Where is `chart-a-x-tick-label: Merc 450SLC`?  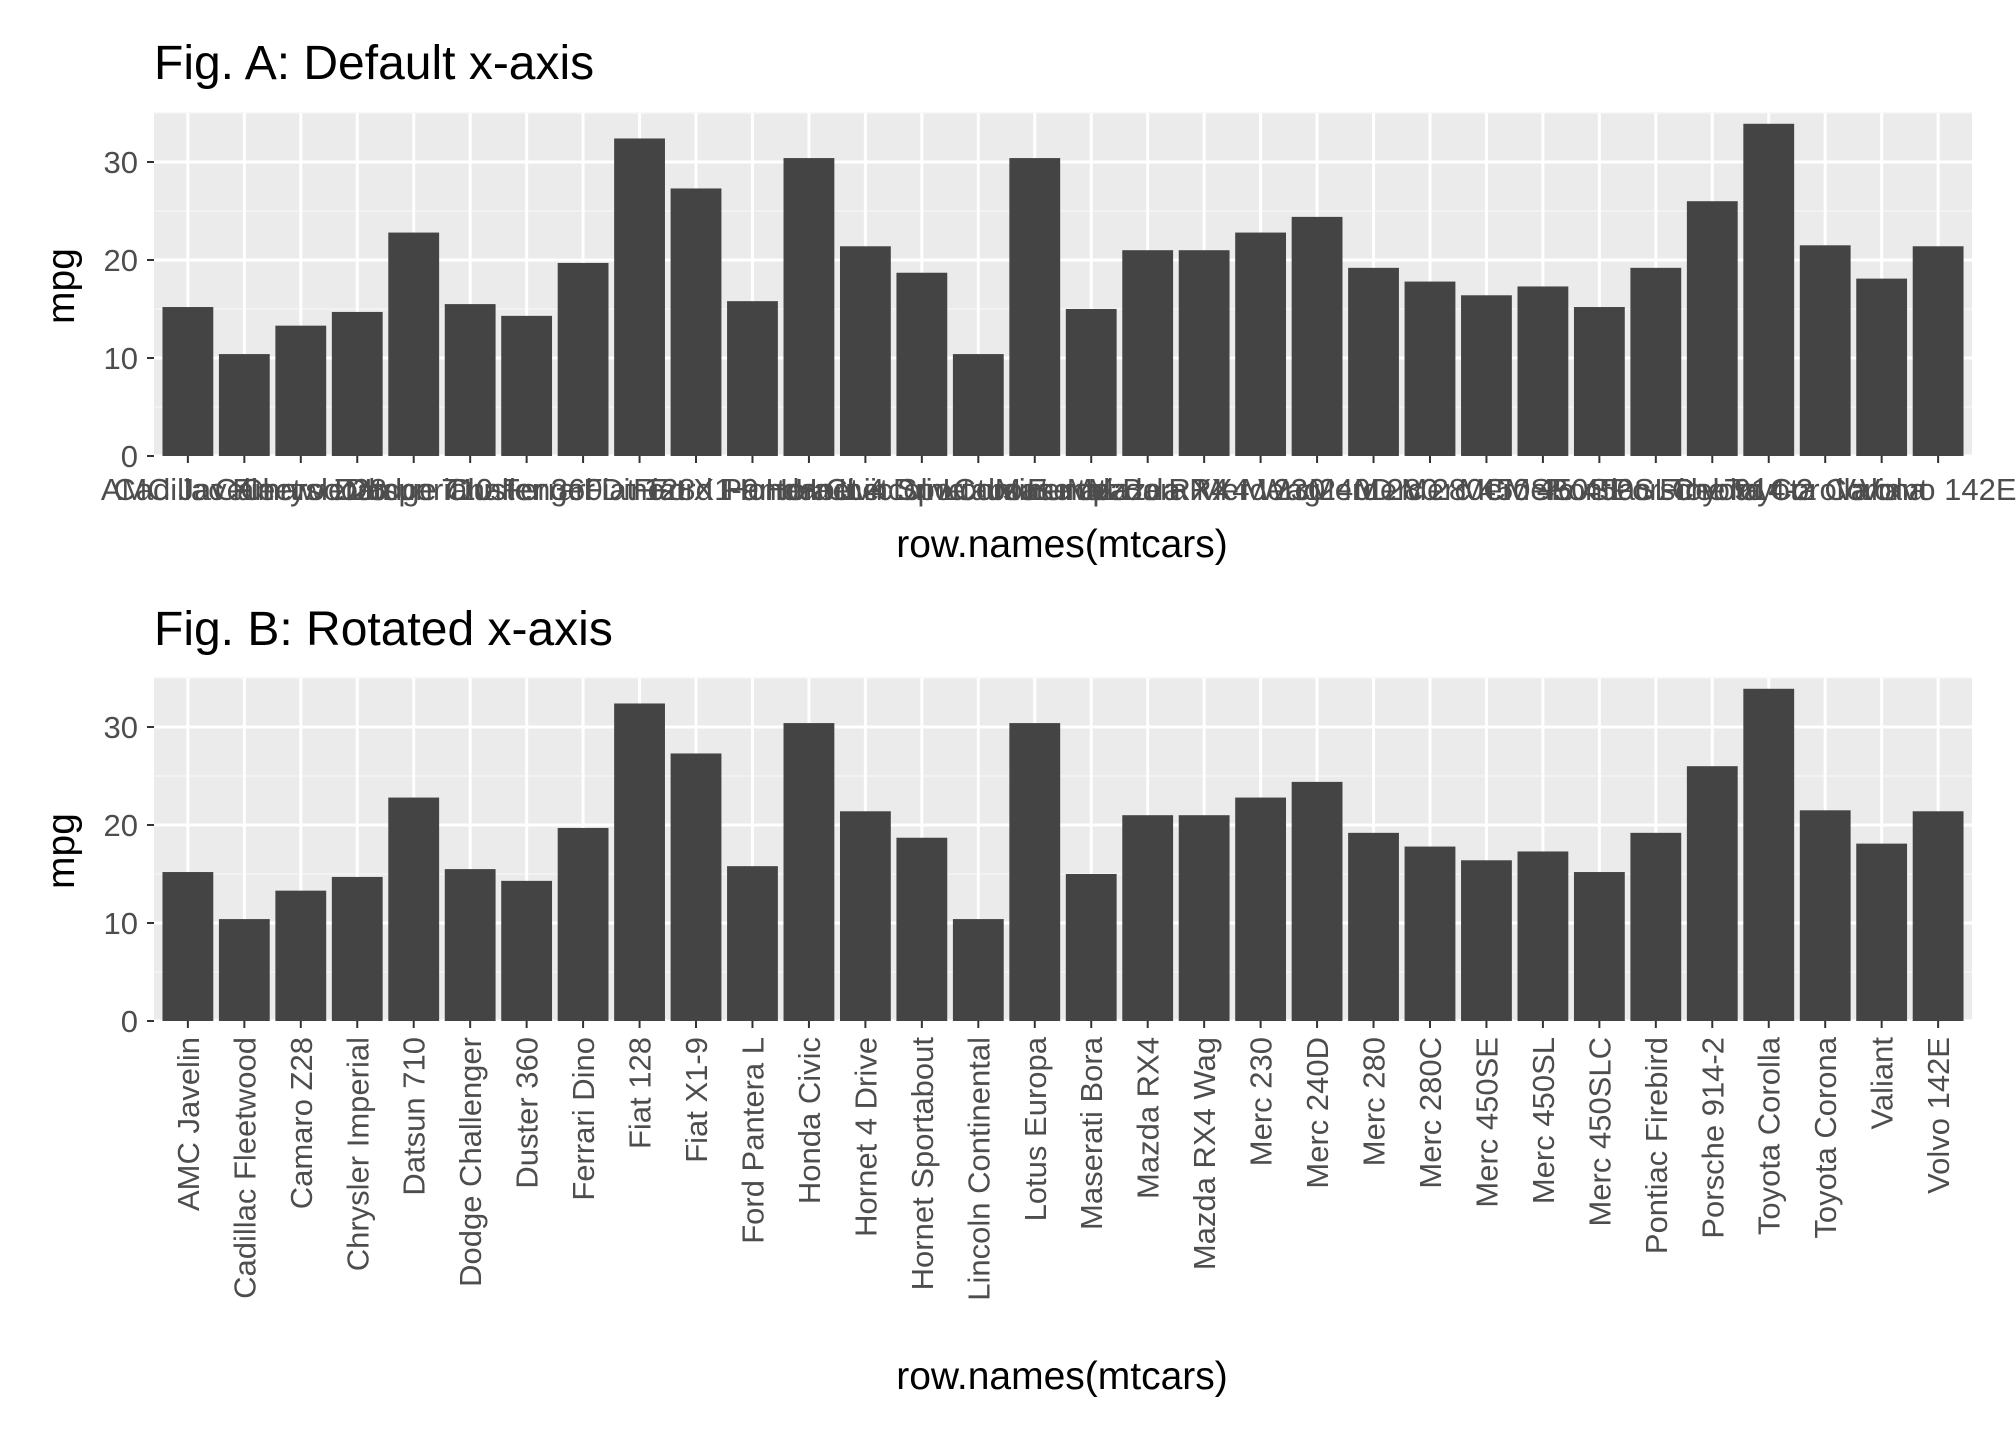
chart-a-x-tick-label: Merc 450SLC is located at coordinates (1600, 489).